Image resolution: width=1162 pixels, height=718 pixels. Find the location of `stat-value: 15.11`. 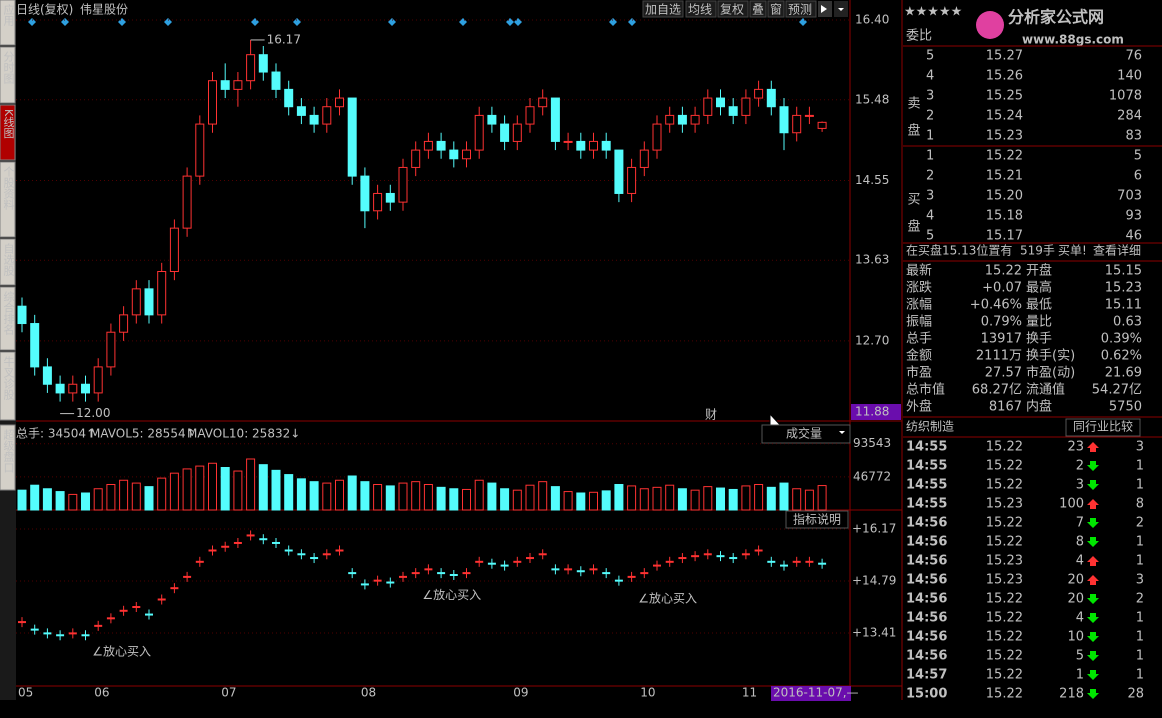

stat-value: 15.11 is located at coordinates (1123, 305).